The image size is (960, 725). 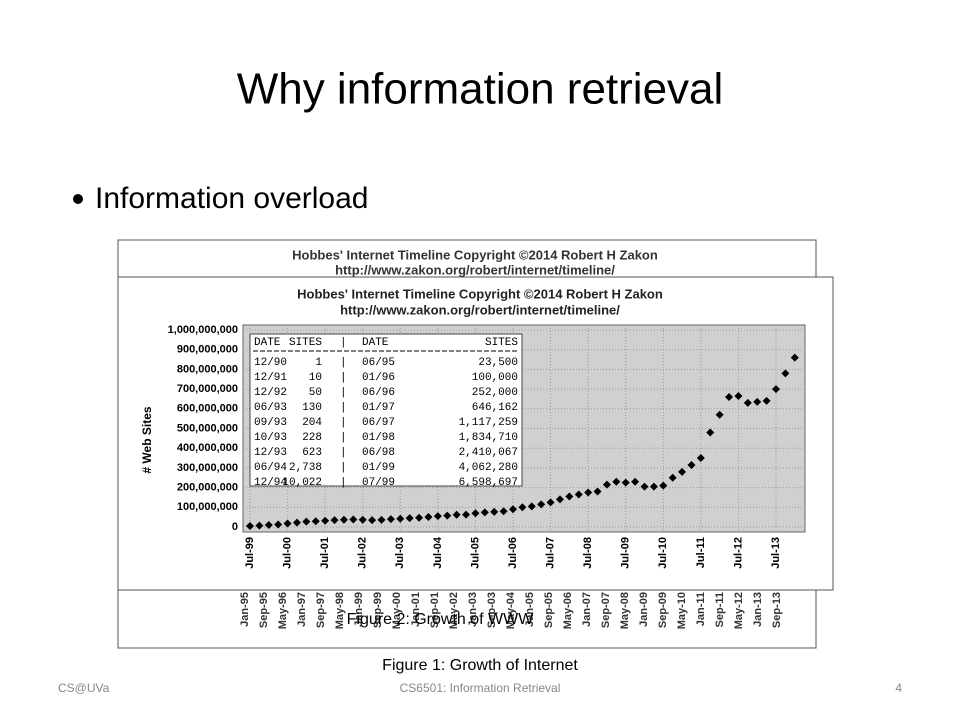 I want to click on x-tick-label: May-02, so click(x=454, y=610).